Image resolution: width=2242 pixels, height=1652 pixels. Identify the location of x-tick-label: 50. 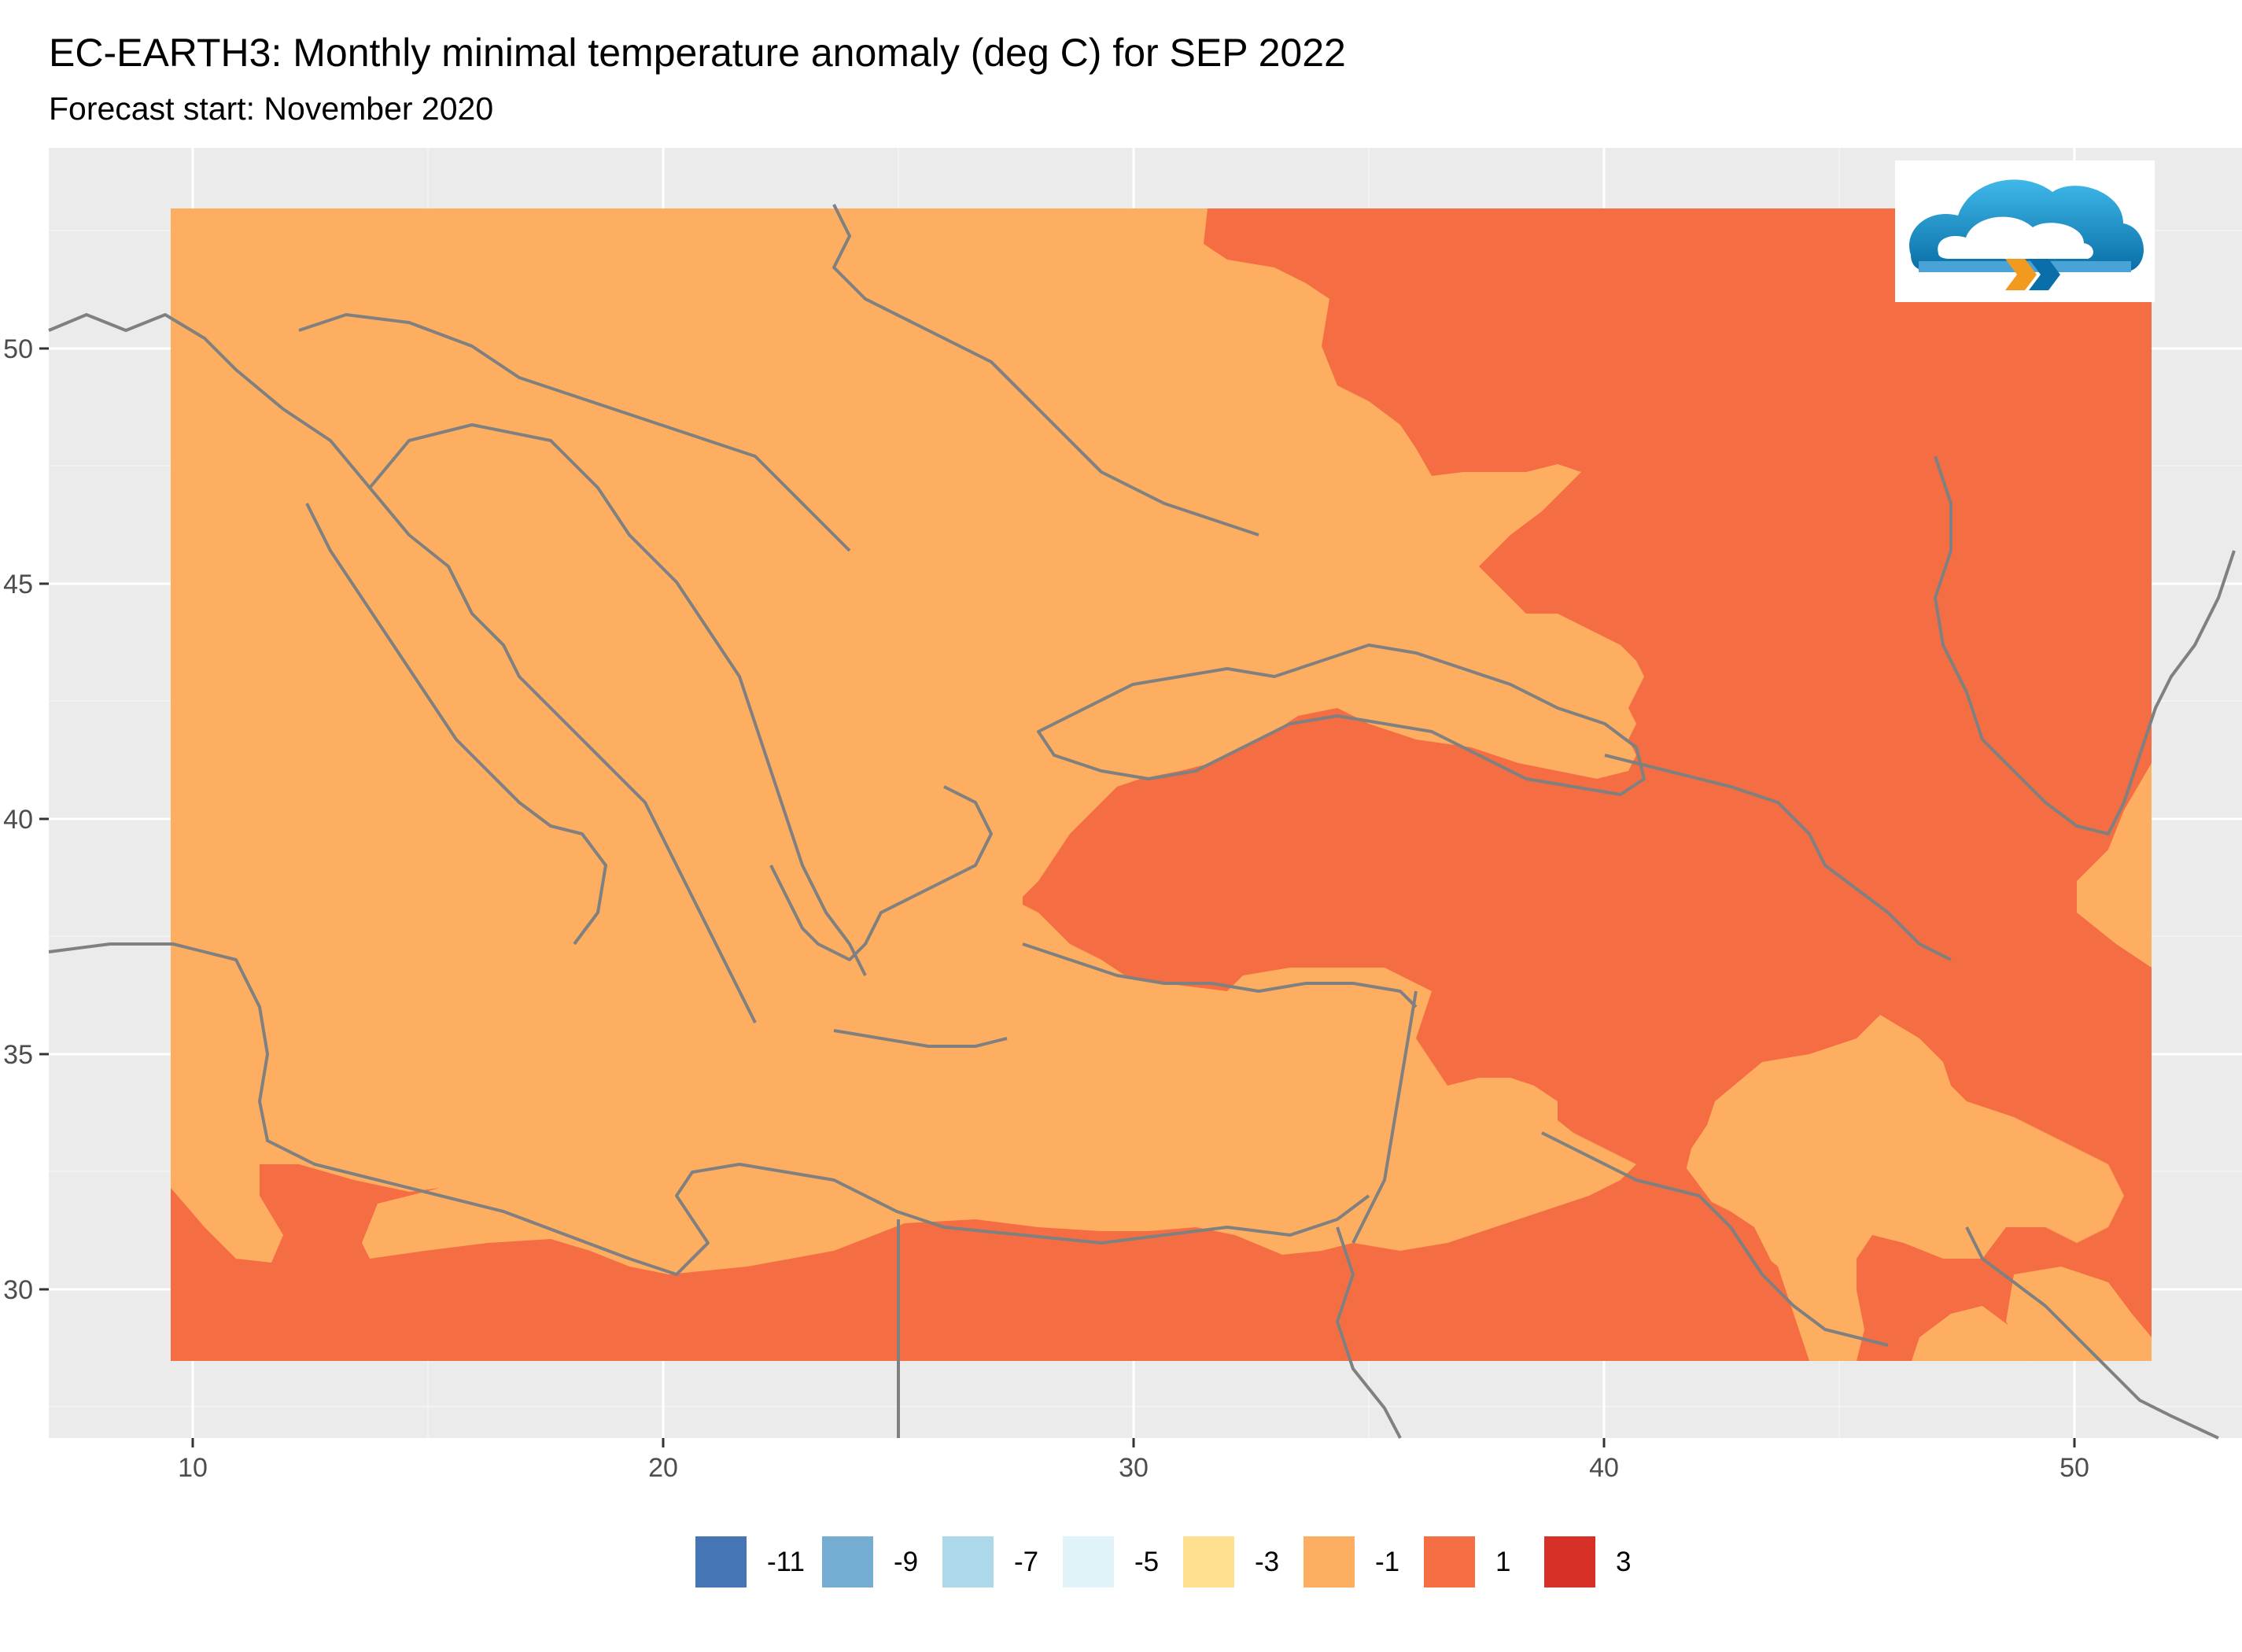
(2074, 1468).